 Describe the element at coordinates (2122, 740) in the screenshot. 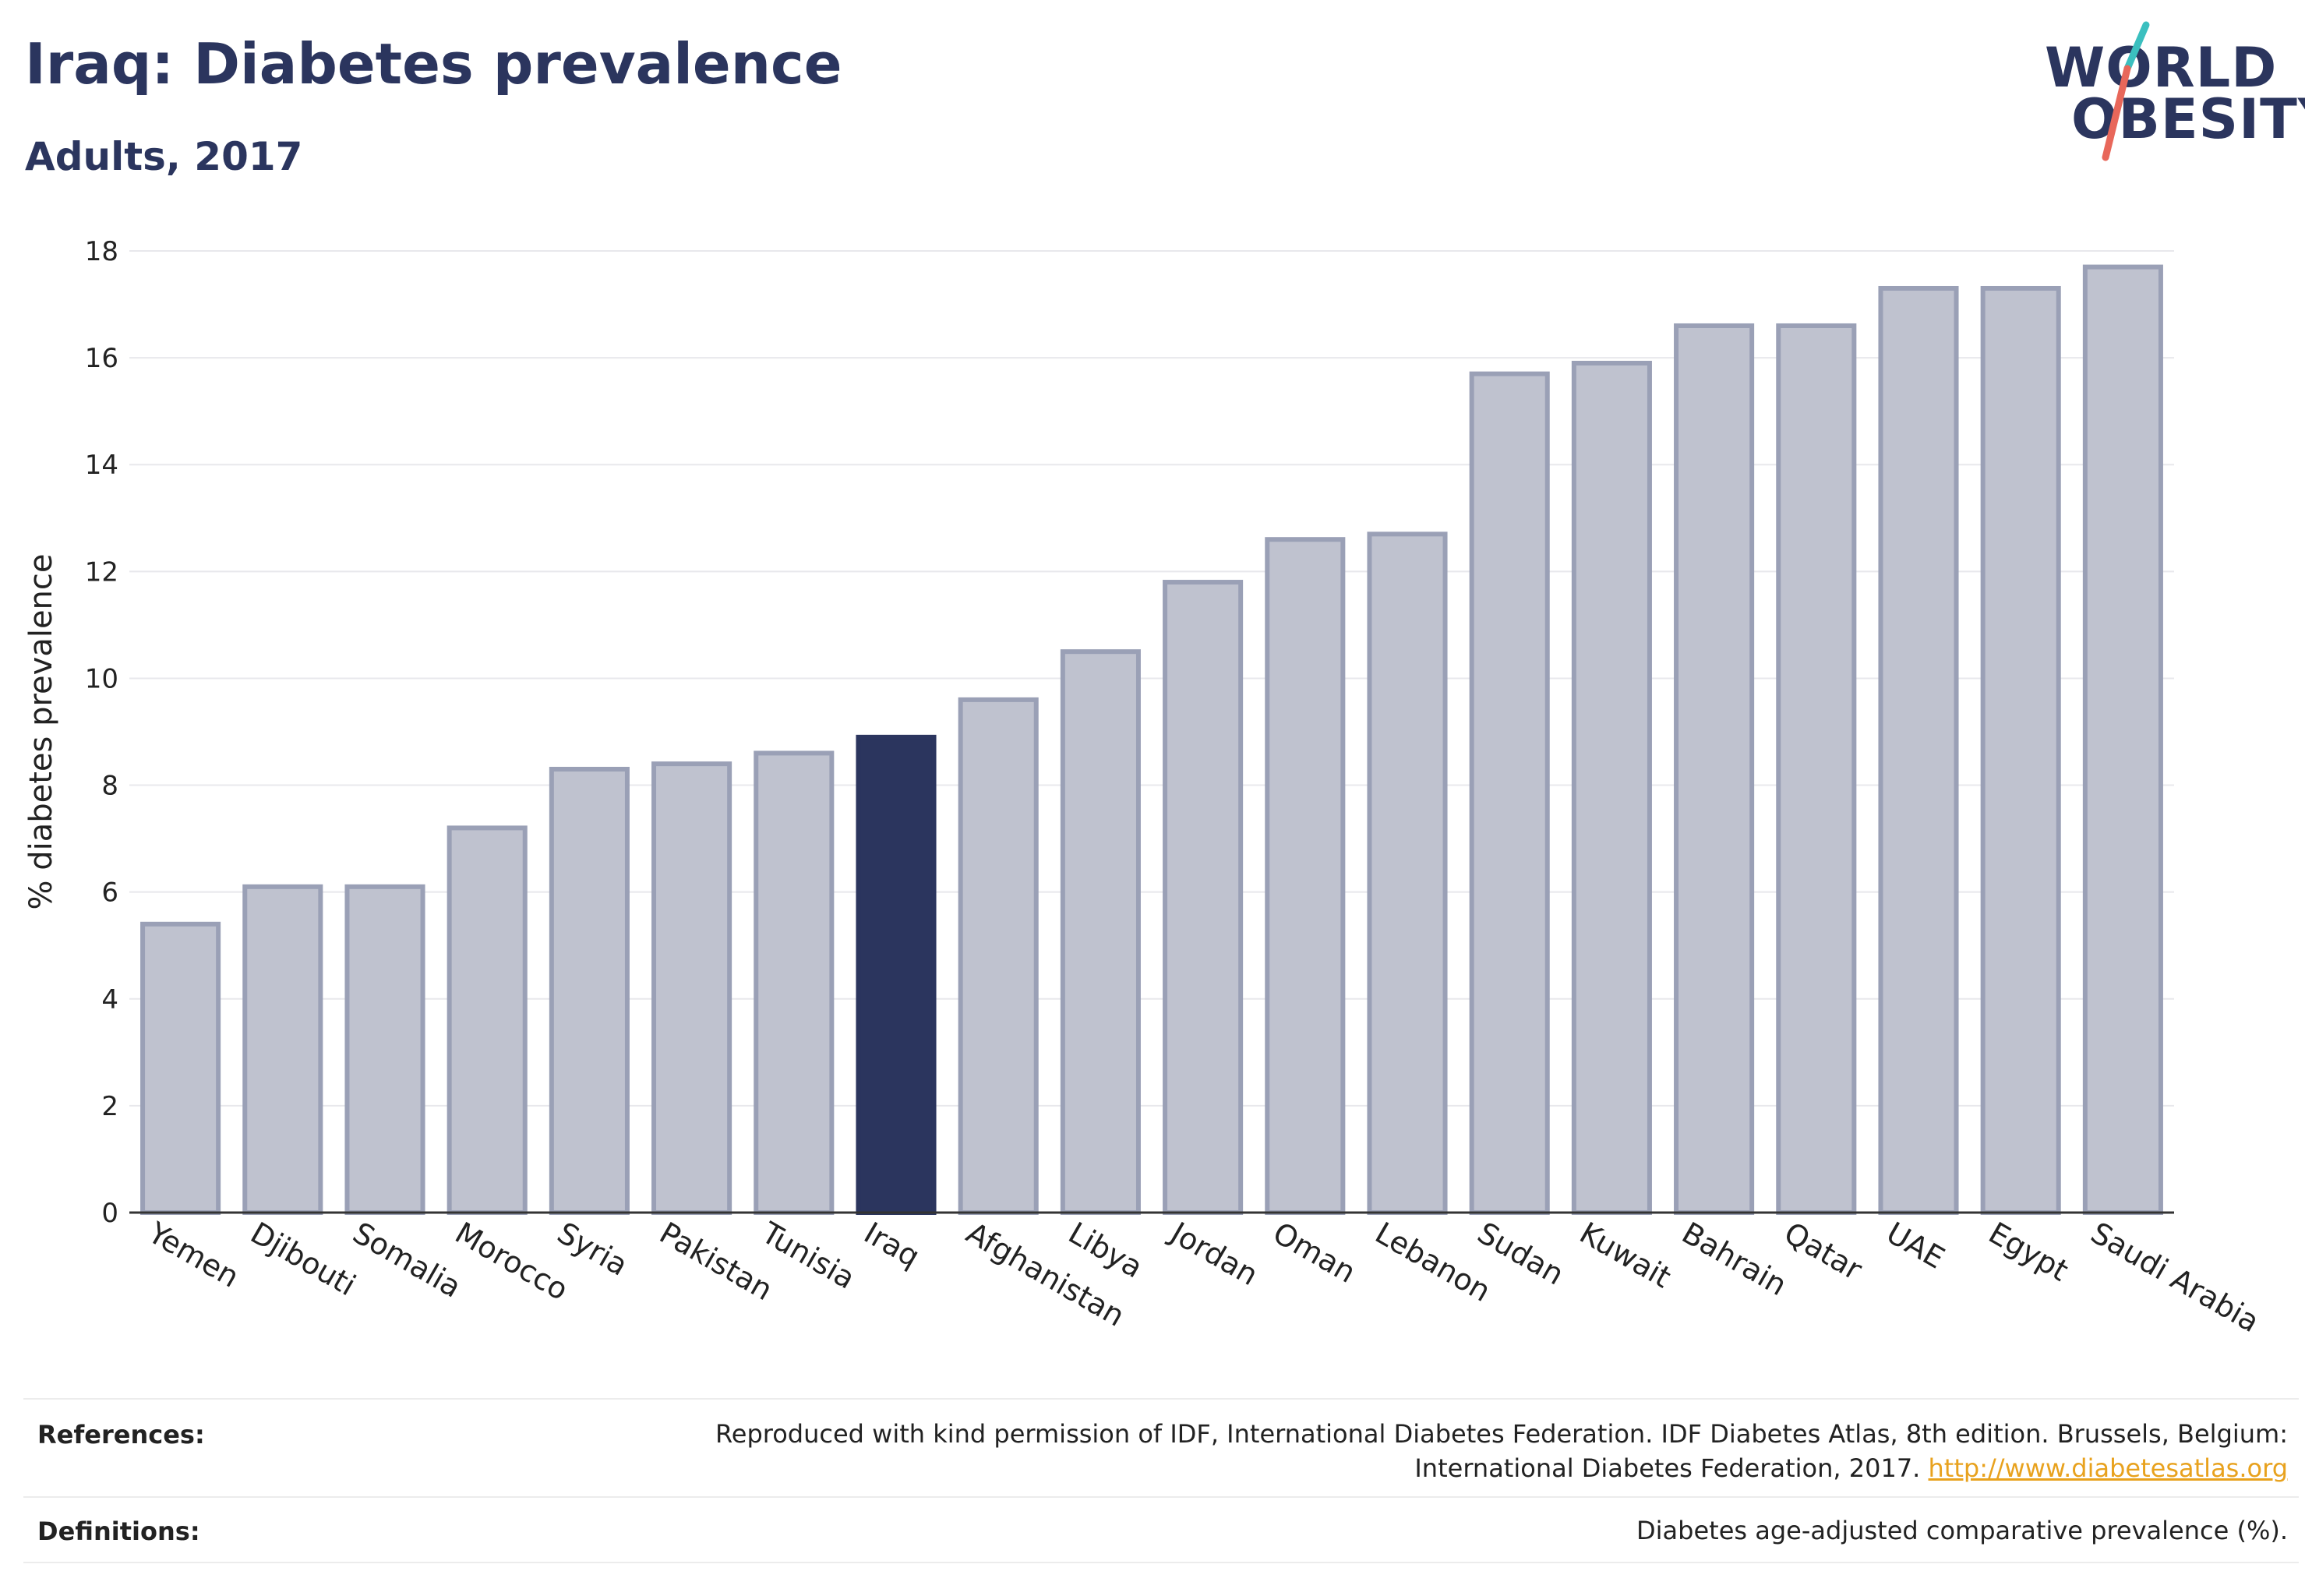

I see `bar-saudi-arabia` at that location.